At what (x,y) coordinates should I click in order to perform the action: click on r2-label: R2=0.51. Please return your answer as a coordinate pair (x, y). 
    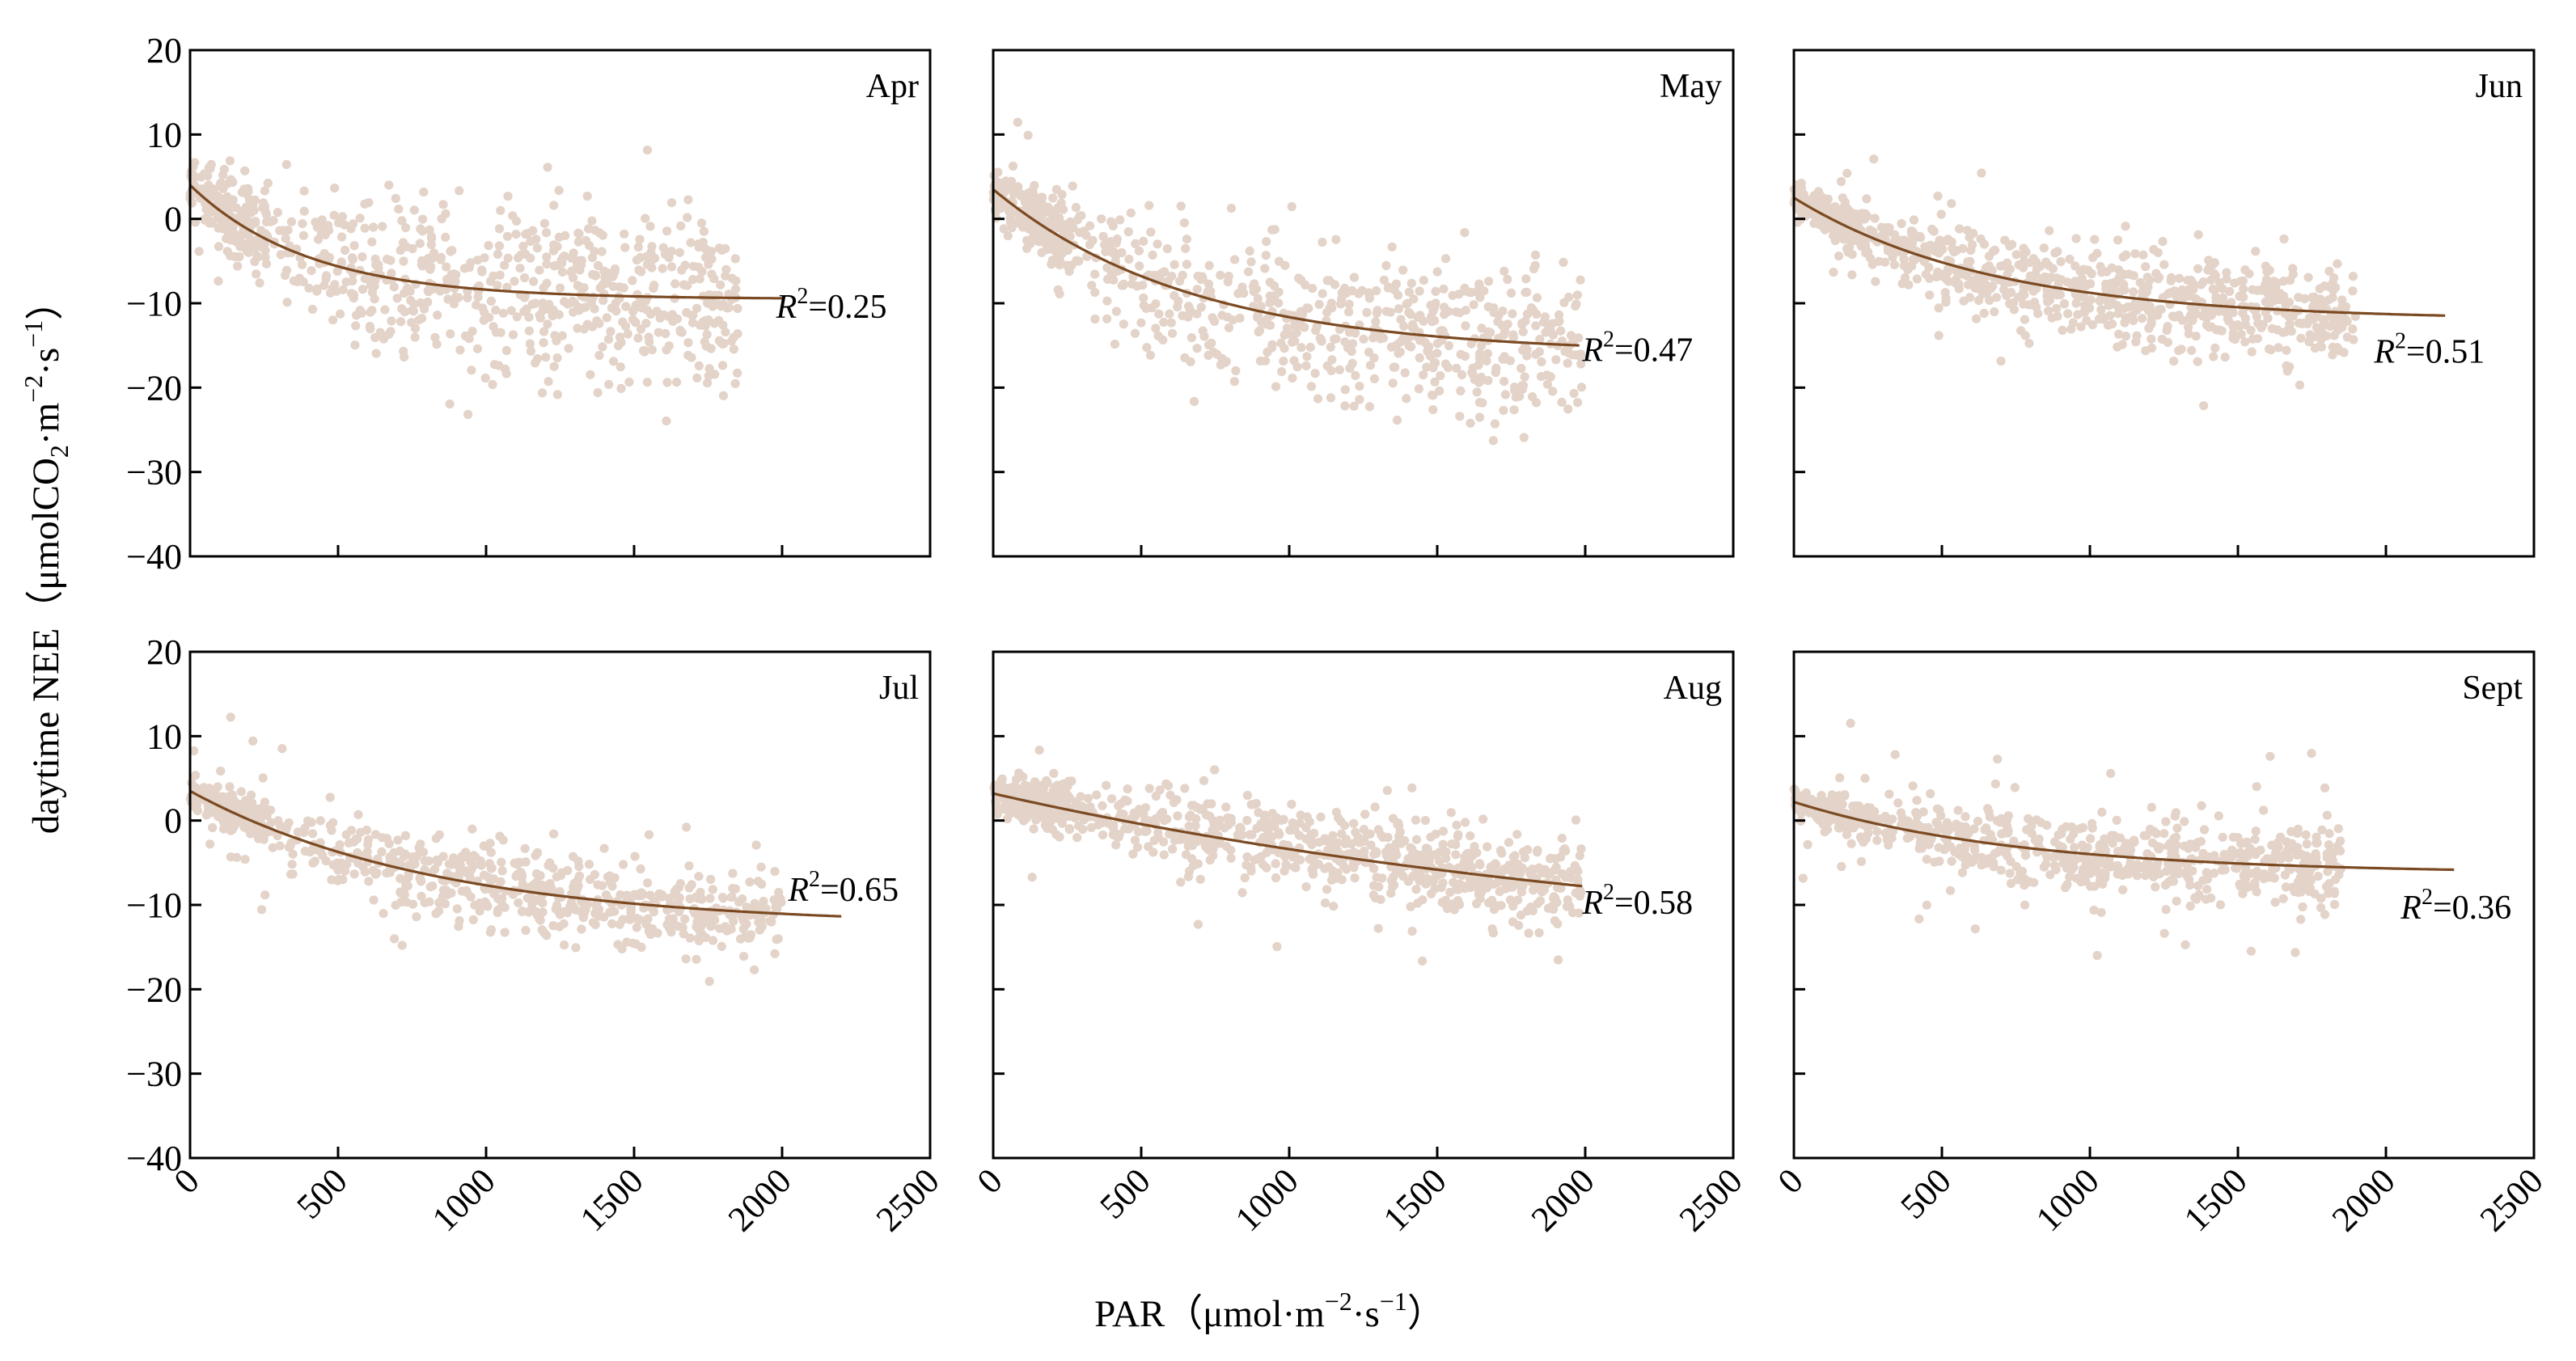
    Looking at the image, I should click on (2429, 349).